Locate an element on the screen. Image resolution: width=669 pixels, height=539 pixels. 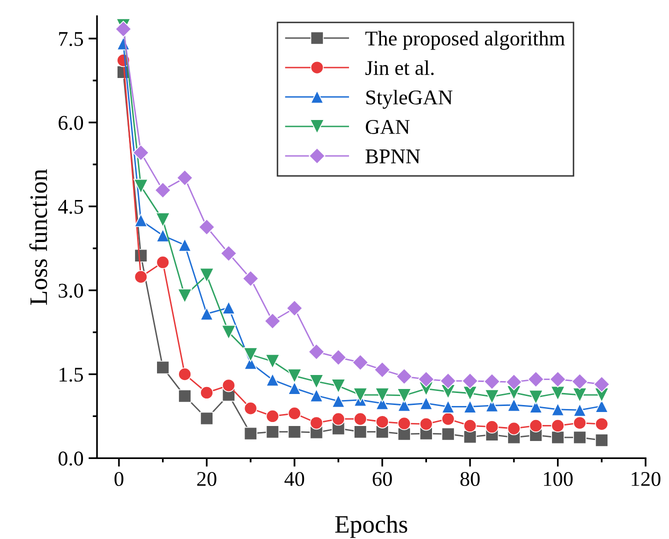
y-tick-label: 3.0 is located at coordinates (71, 291).